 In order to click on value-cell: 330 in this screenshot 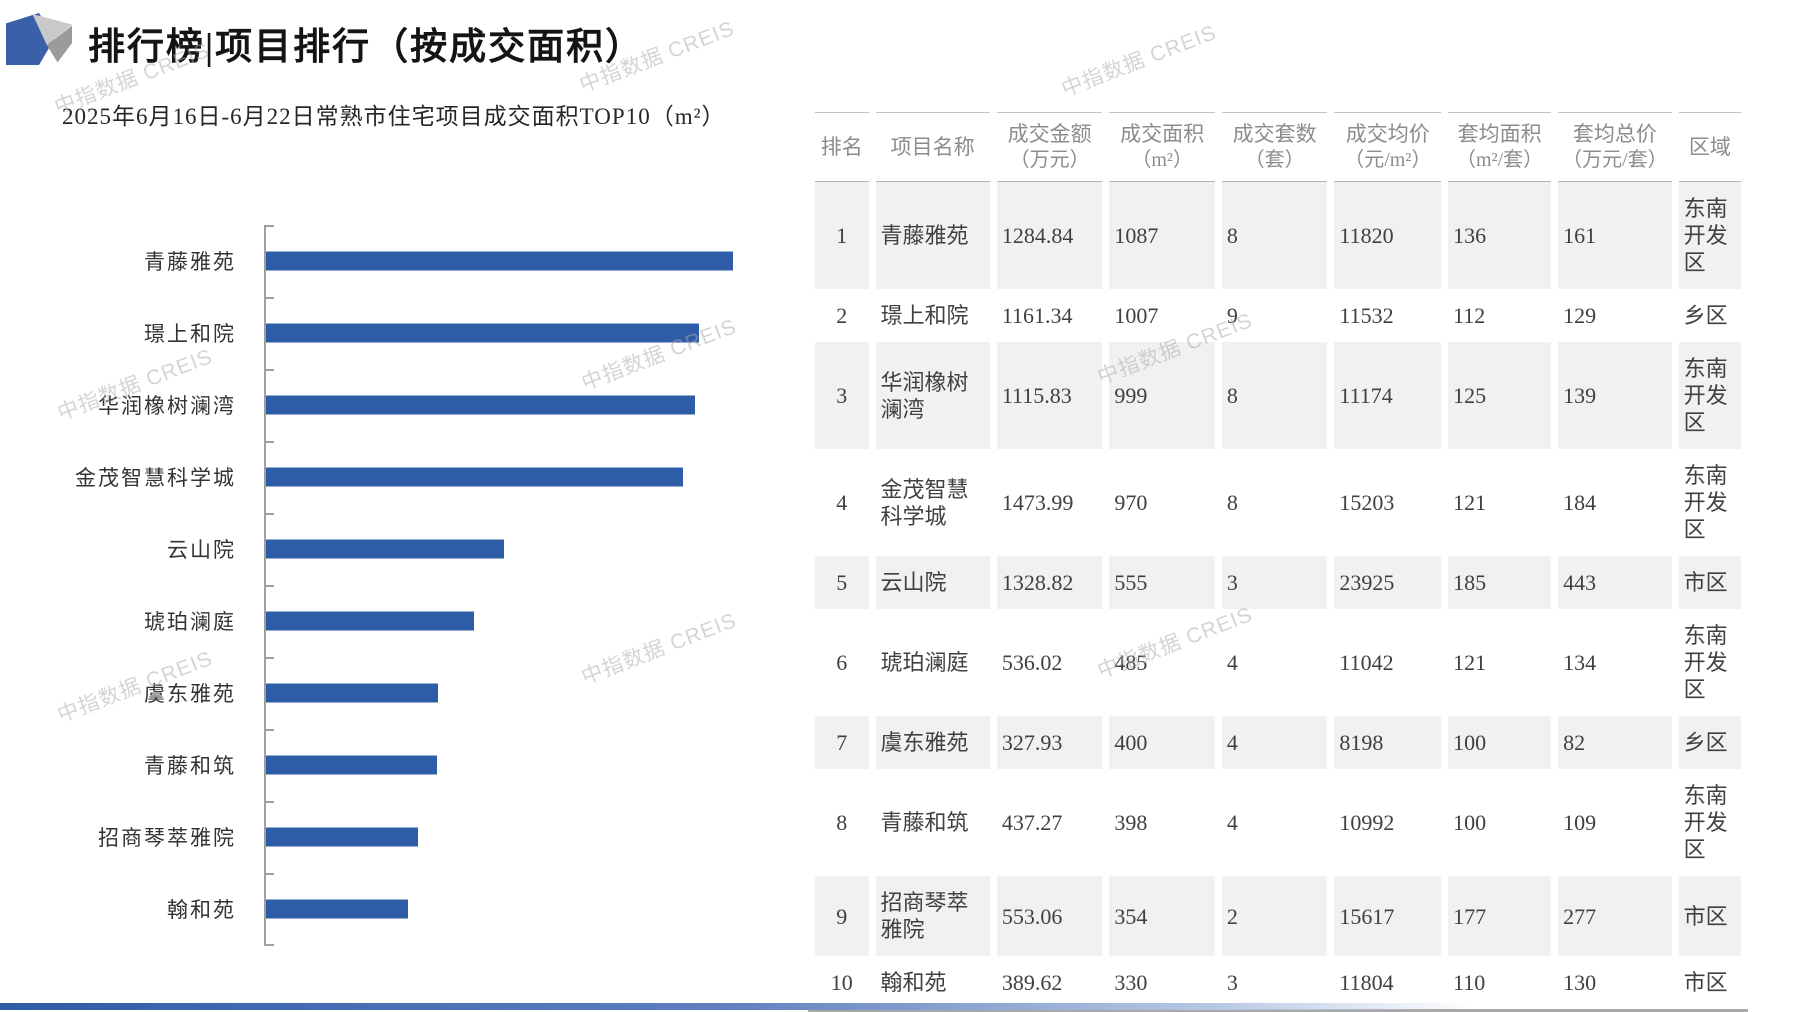, I will do `click(1131, 982)`.